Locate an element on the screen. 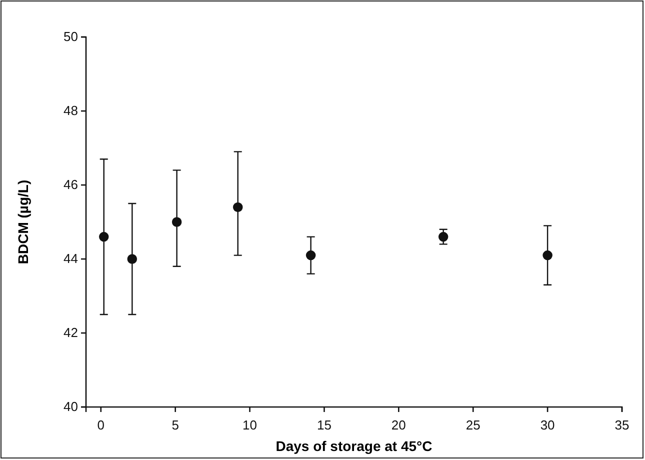 The height and width of the screenshot is (460, 645). x-tick-label: 20 is located at coordinates (398, 424).